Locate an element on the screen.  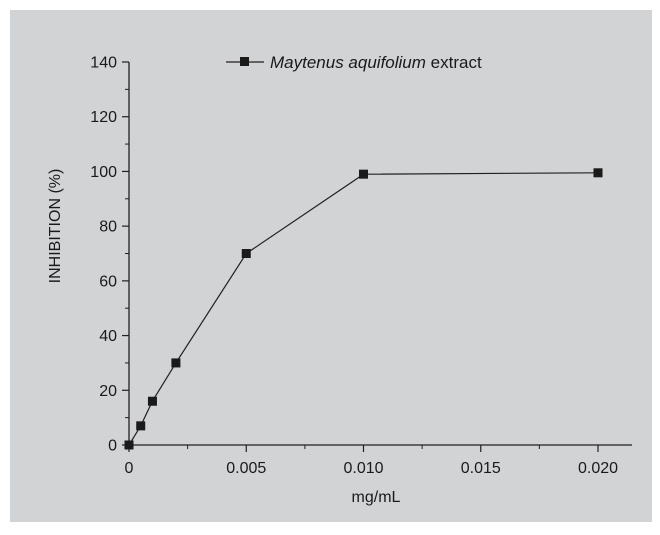
legend-label-suffix: extract is located at coordinates (454, 62).